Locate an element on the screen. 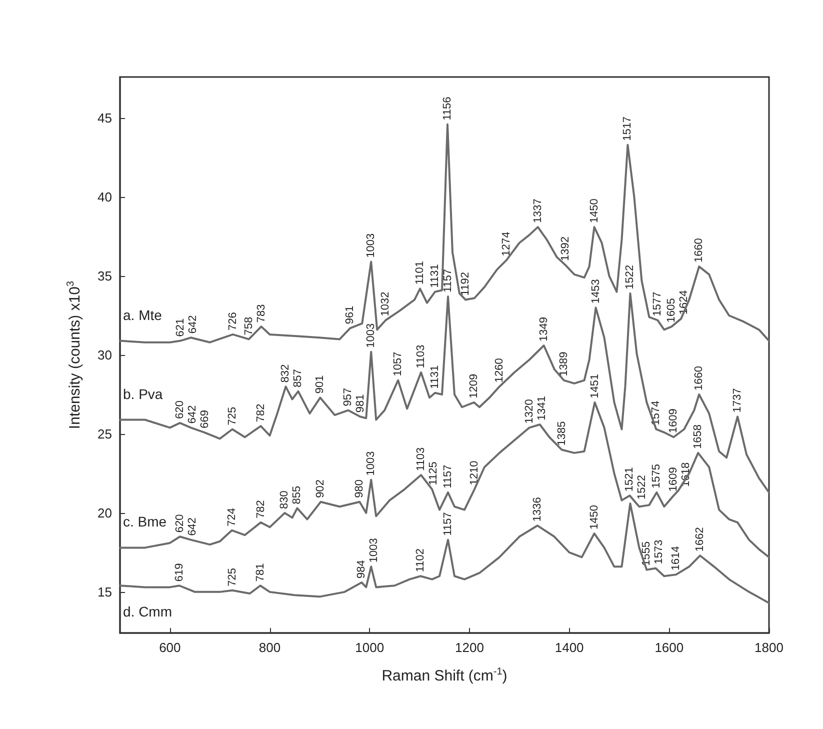  y-tick-label: 25 is located at coordinates (105, 434).